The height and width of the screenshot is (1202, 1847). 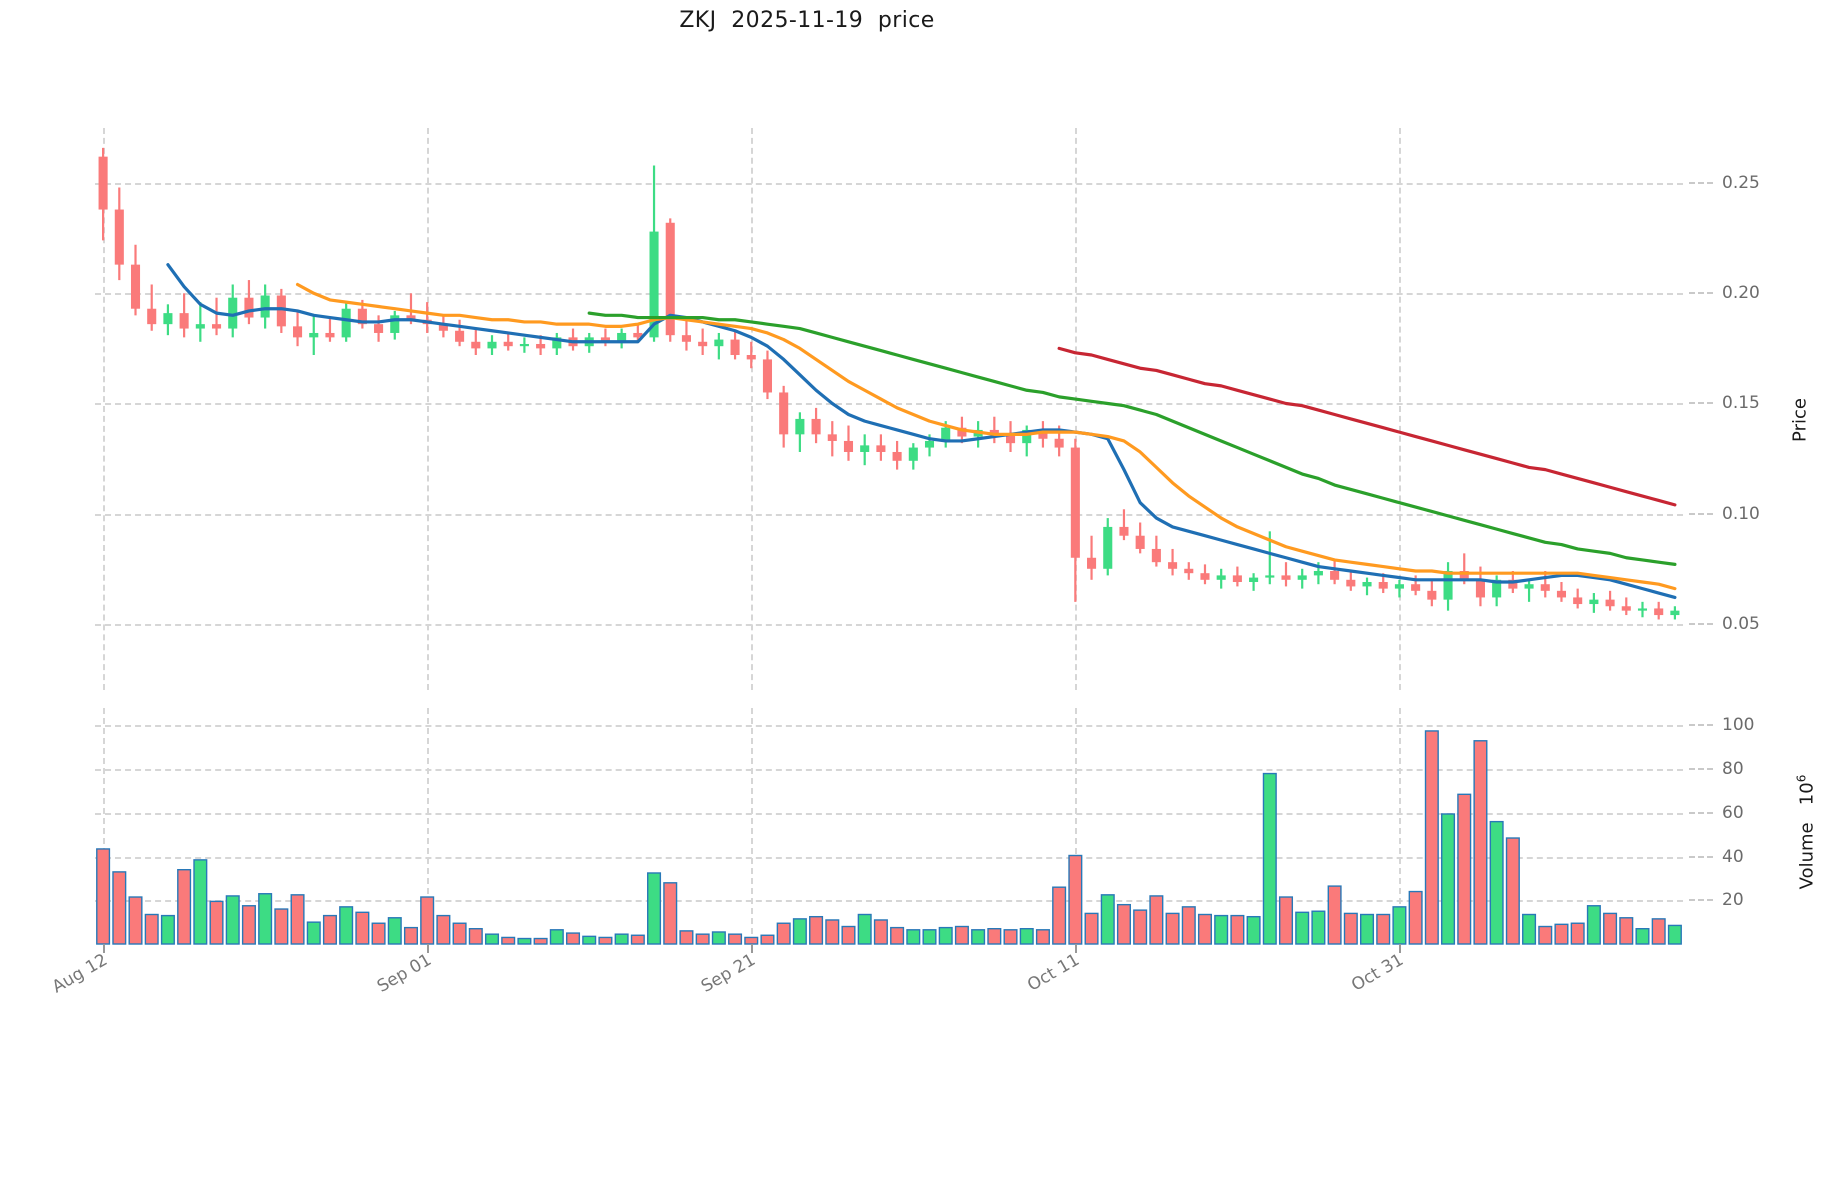 I want to click on volume-y-tick: 40, so click(x=1716, y=857).